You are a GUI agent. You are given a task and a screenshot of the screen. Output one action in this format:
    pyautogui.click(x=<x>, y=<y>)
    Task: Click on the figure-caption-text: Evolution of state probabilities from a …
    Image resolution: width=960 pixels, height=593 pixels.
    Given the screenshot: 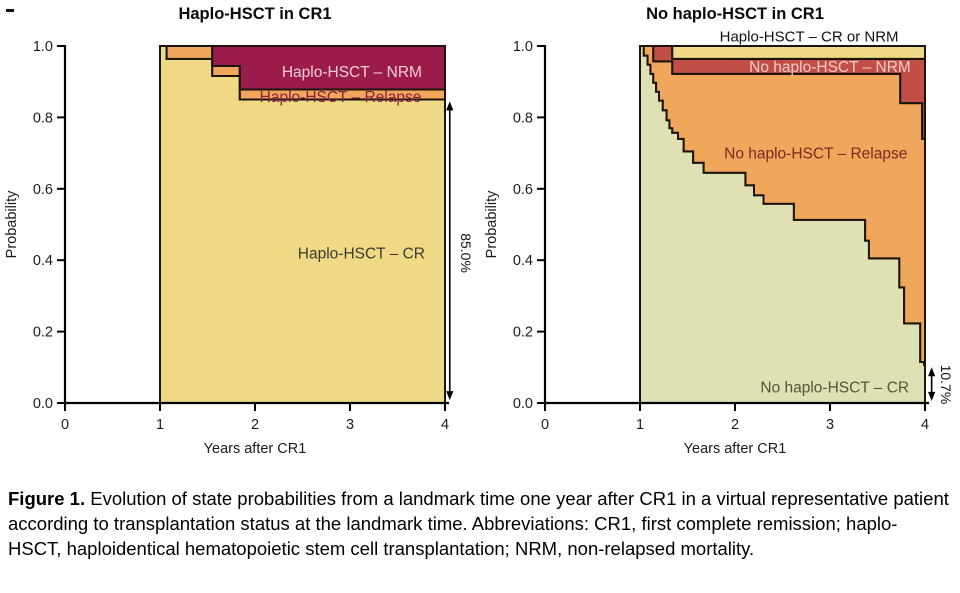 What is the action you would take?
    pyautogui.click(x=478, y=524)
    